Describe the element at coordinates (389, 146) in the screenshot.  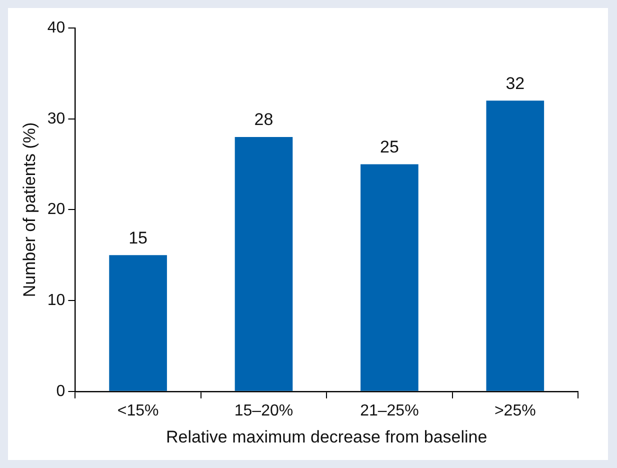
I see `data-label: 25` at that location.